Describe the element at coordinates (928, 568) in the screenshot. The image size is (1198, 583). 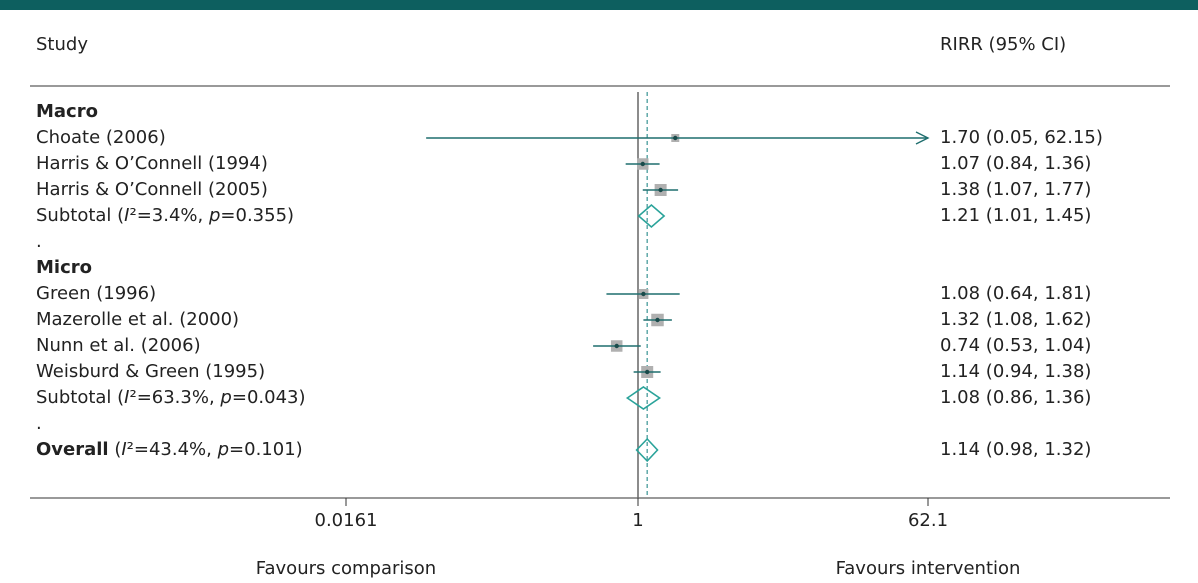
I see `favours-intervention-label: Favours intervention` at that location.